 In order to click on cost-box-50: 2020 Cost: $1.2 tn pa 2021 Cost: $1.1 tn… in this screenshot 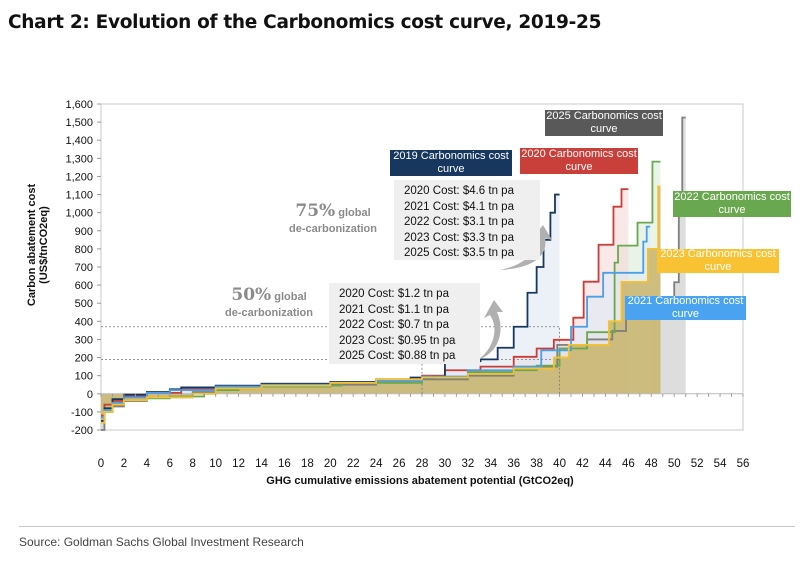, I will do `click(404, 323)`.